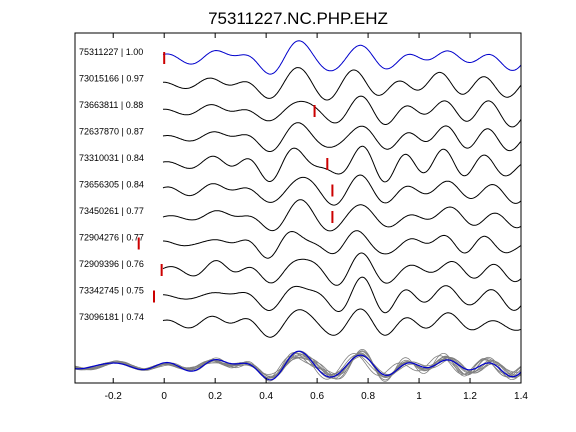 Image resolution: width=576 pixels, height=432 pixels. I want to click on x-tick-label-6: 1, so click(419, 396).